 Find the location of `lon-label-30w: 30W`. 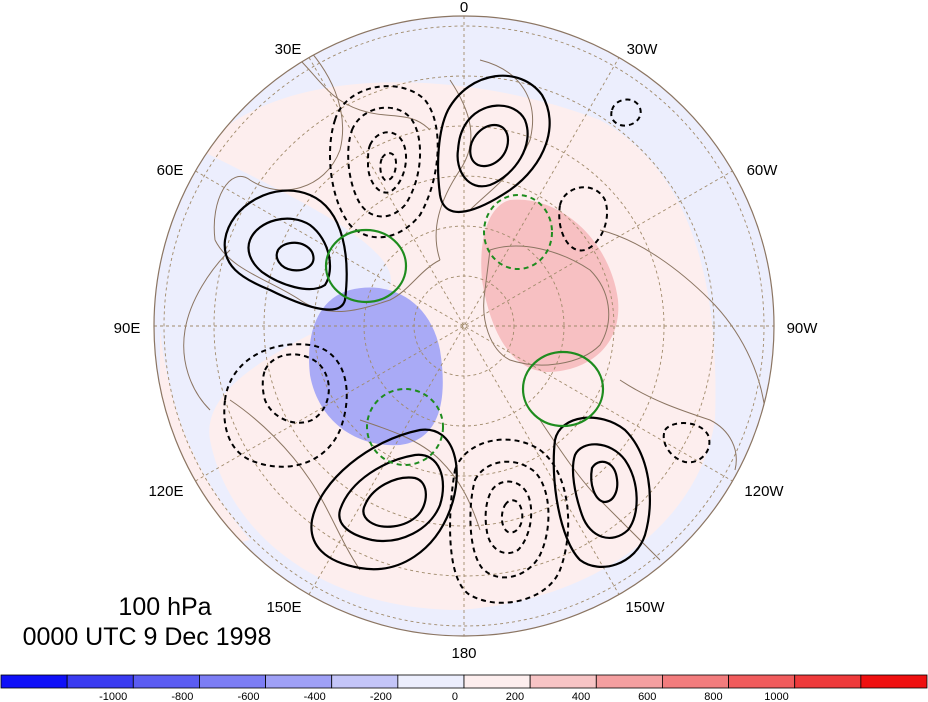

lon-label-30w: 30W is located at coordinates (643, 49).